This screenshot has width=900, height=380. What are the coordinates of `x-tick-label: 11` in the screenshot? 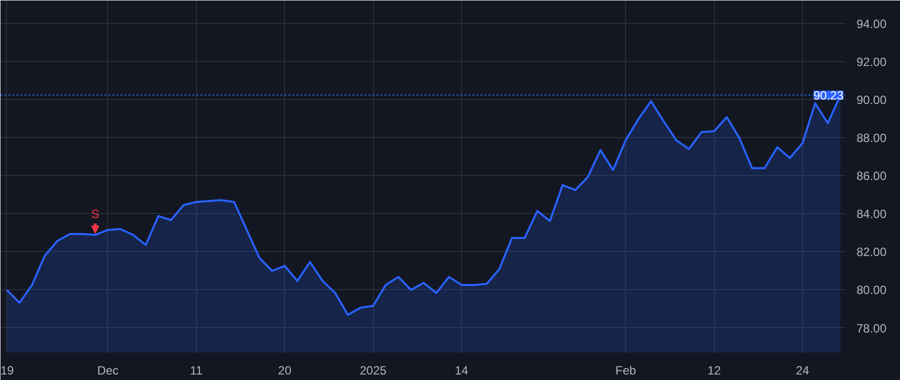 It's located at (196, 371).